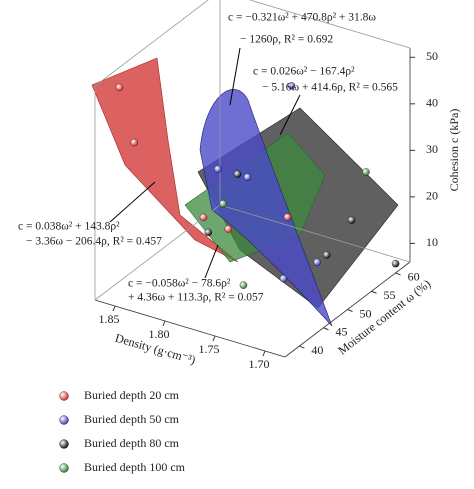  What do you see at coordinates (179, 284) in the screenshot?
I see `annotation: c = −0.058ω² − 78.6ρ²` at bounding box center [179, 284].